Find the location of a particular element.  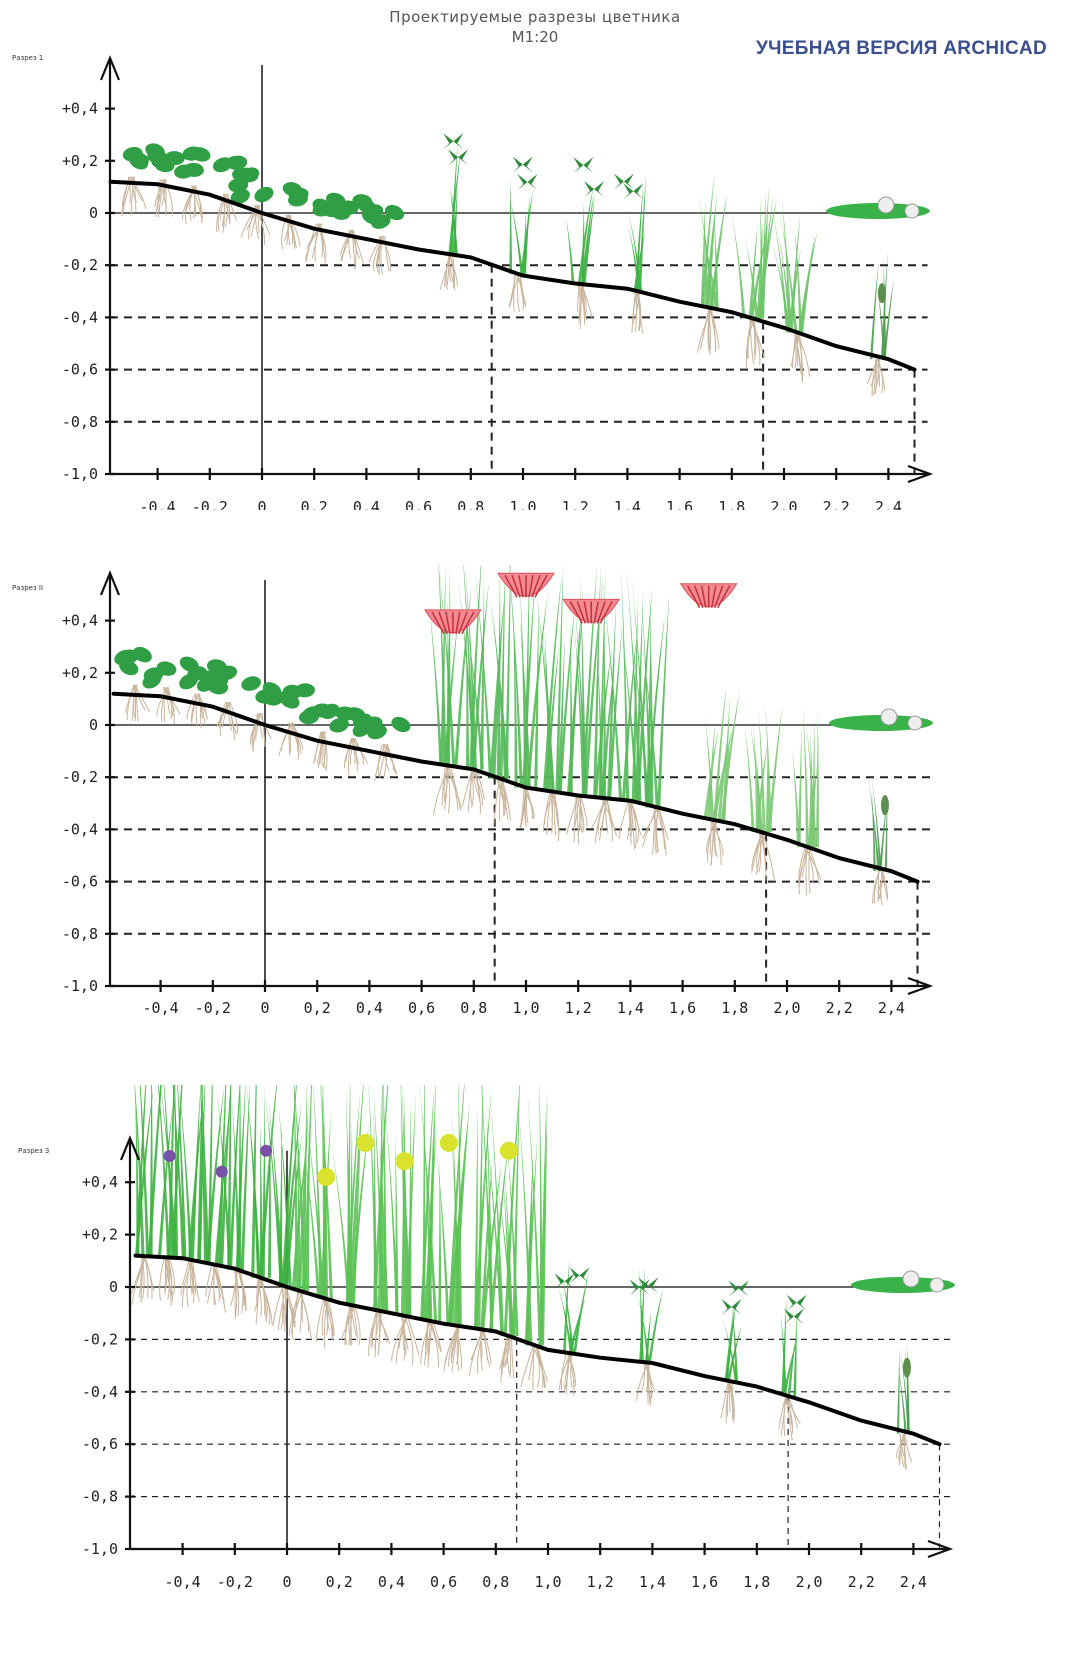

section-label: Разрез 1 is located at coordinates (27, 58).